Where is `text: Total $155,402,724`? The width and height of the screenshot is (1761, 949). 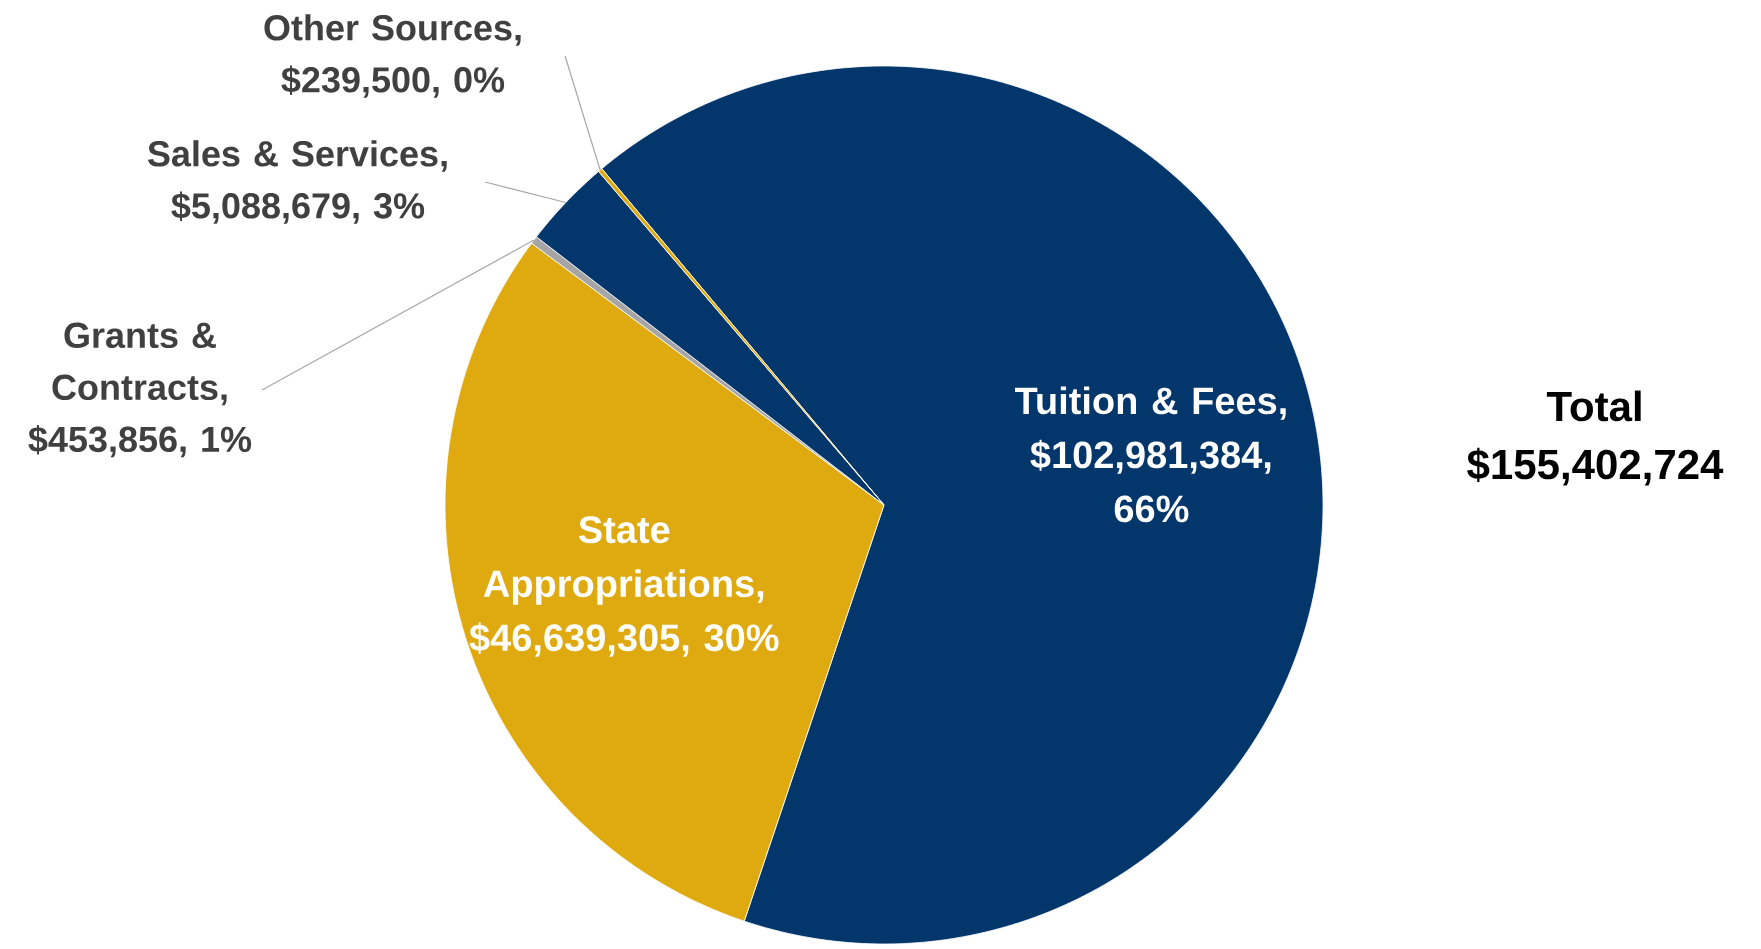 text: Total $155,402,724 is located at coordinates (1595, 438).